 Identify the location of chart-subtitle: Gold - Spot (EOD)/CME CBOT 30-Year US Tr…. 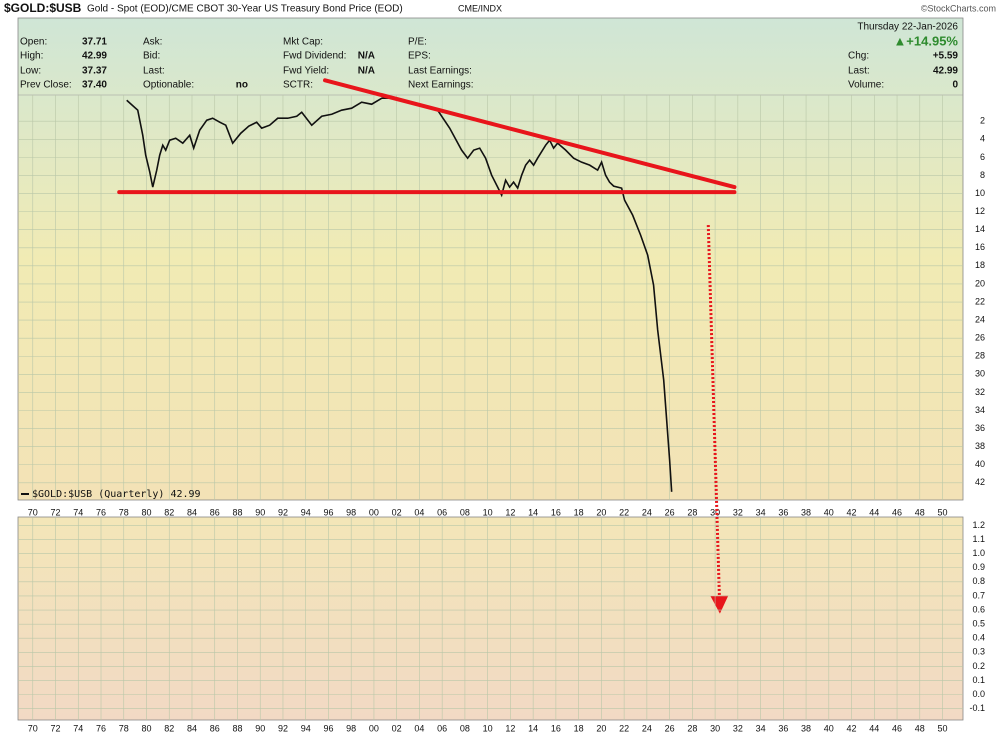
(245, 9).